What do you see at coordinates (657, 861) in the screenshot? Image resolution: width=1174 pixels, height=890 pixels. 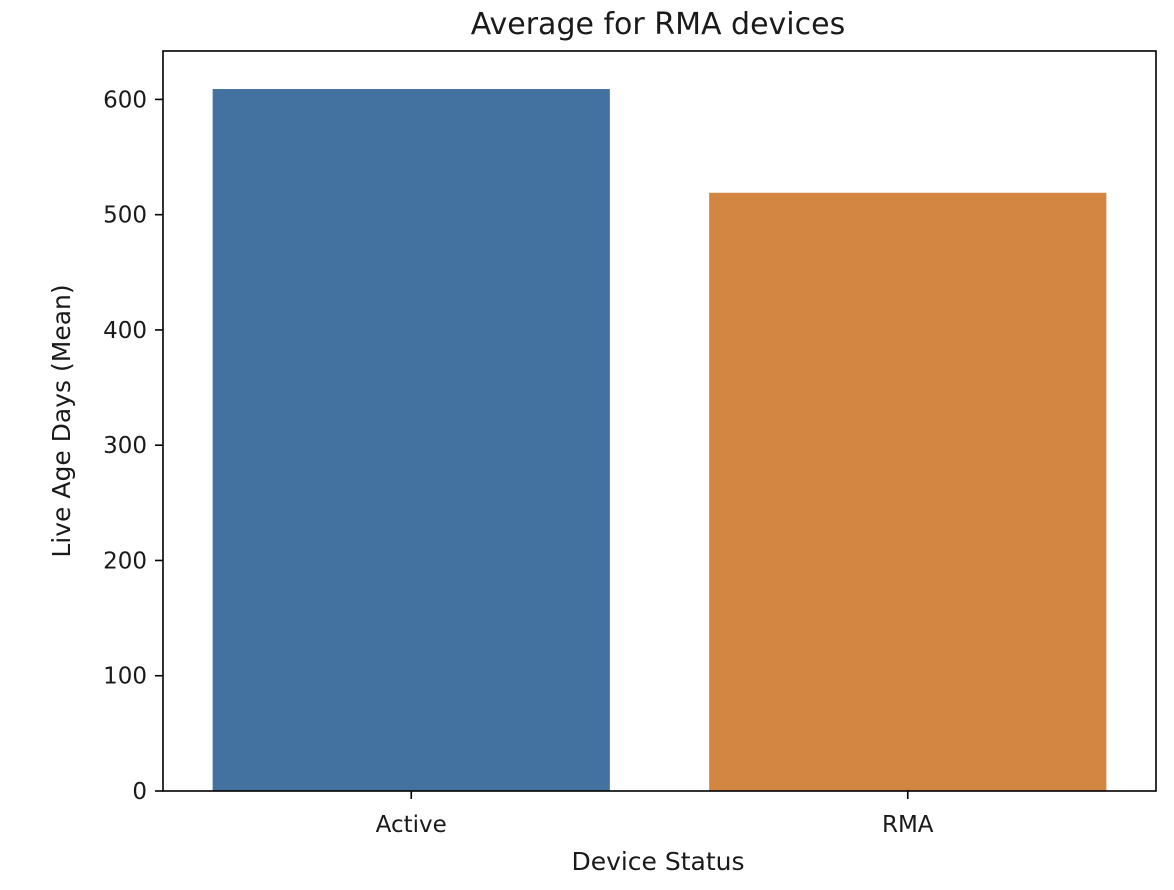 I see `x-axis-label: Device Status` at bounding box center [657, 861].